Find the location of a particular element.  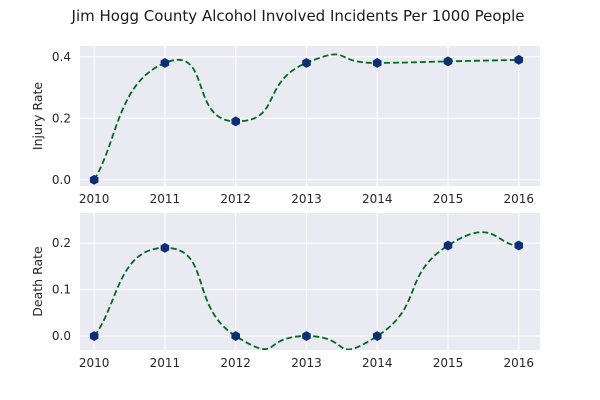

injury-rate-x-tick-label: 2015 is located at coordinates (448, 199).